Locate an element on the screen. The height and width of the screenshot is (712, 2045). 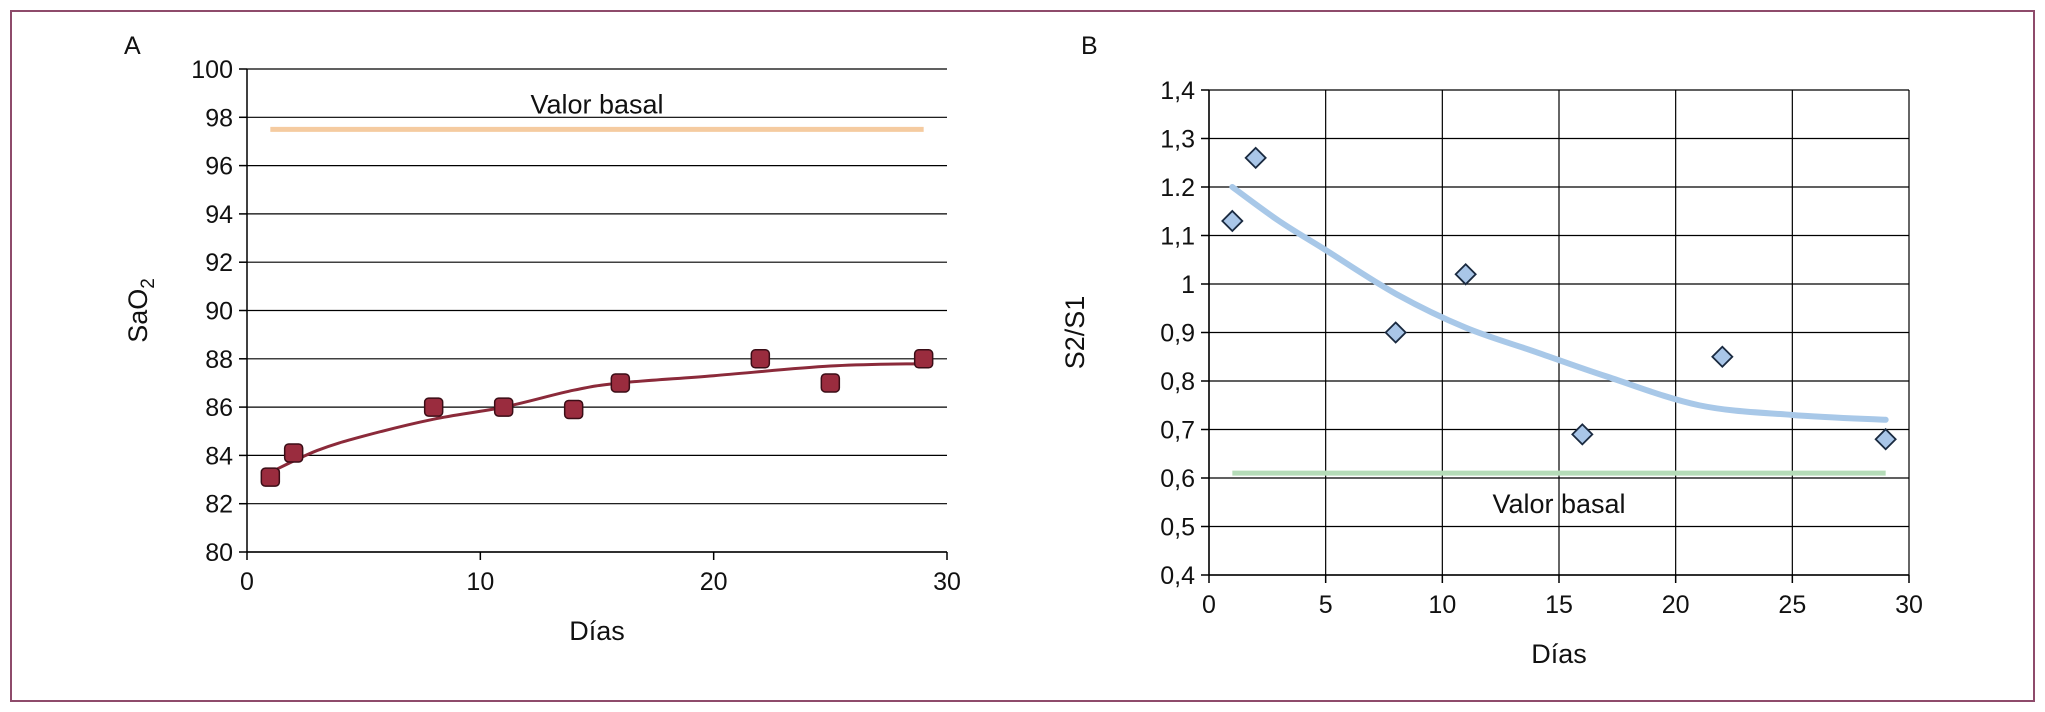
x-tick-label: 5 is located at coordinates (1326, 605).